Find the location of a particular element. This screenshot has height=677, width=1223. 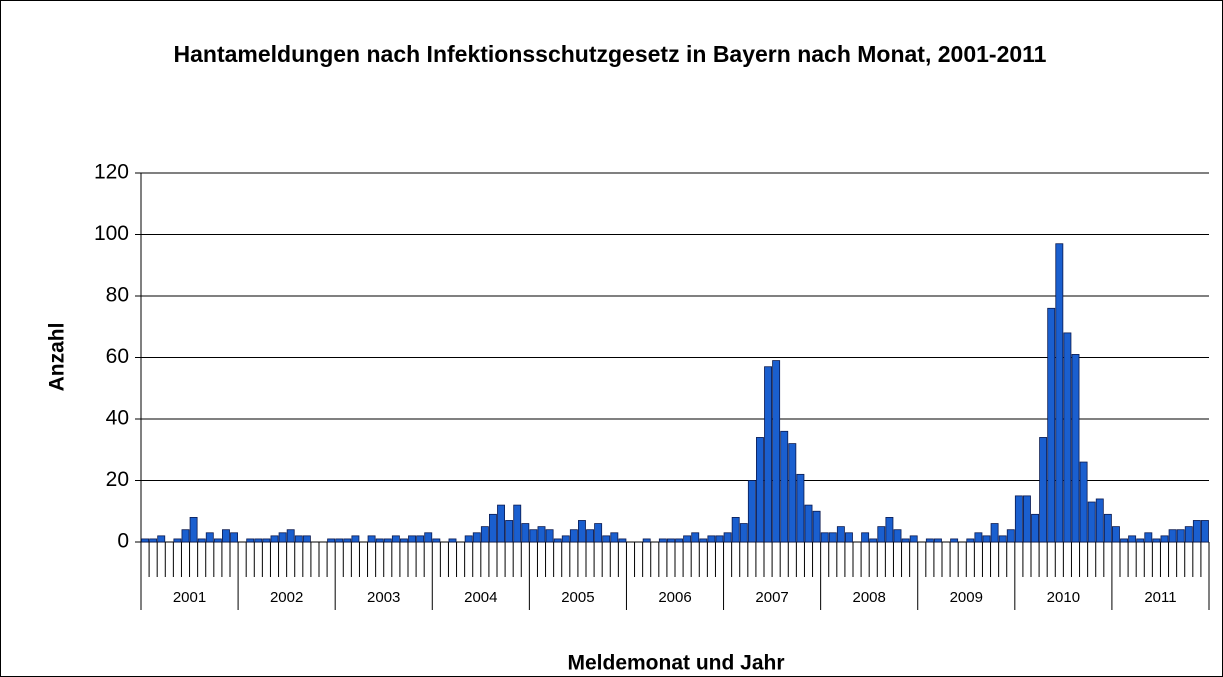

x-group-label: 2010 is located at coordinates (1063, 597).